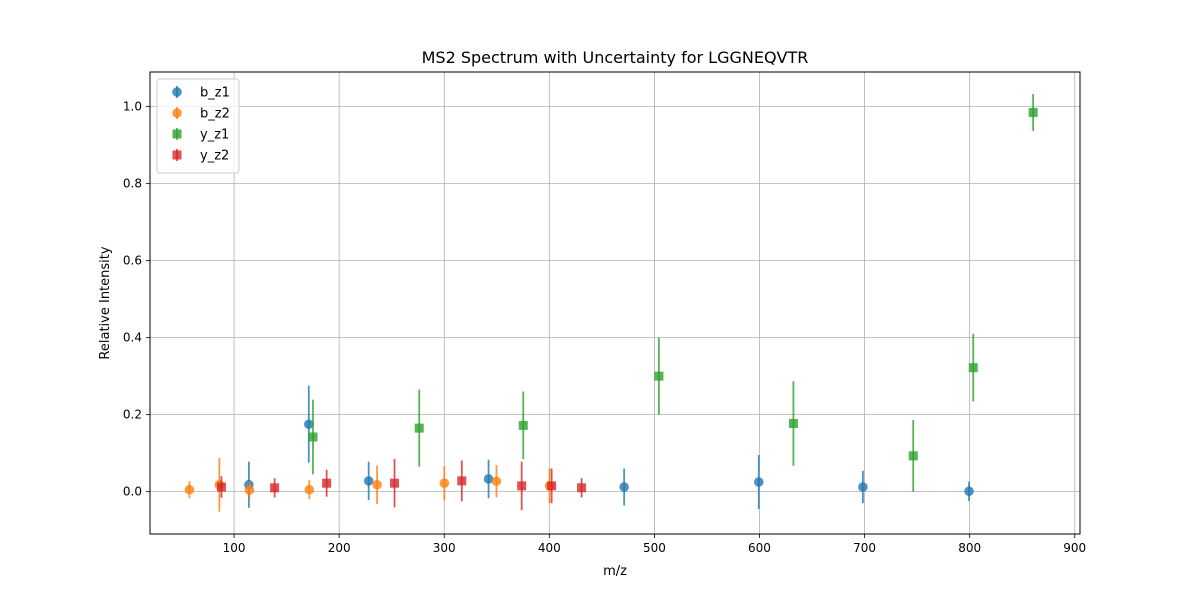 The image size is (1200, 600). What do you see at coordinates (1074, 548) in the screenshot?
I see `x-tick-label: 900` at bounding box center [1074, 548].